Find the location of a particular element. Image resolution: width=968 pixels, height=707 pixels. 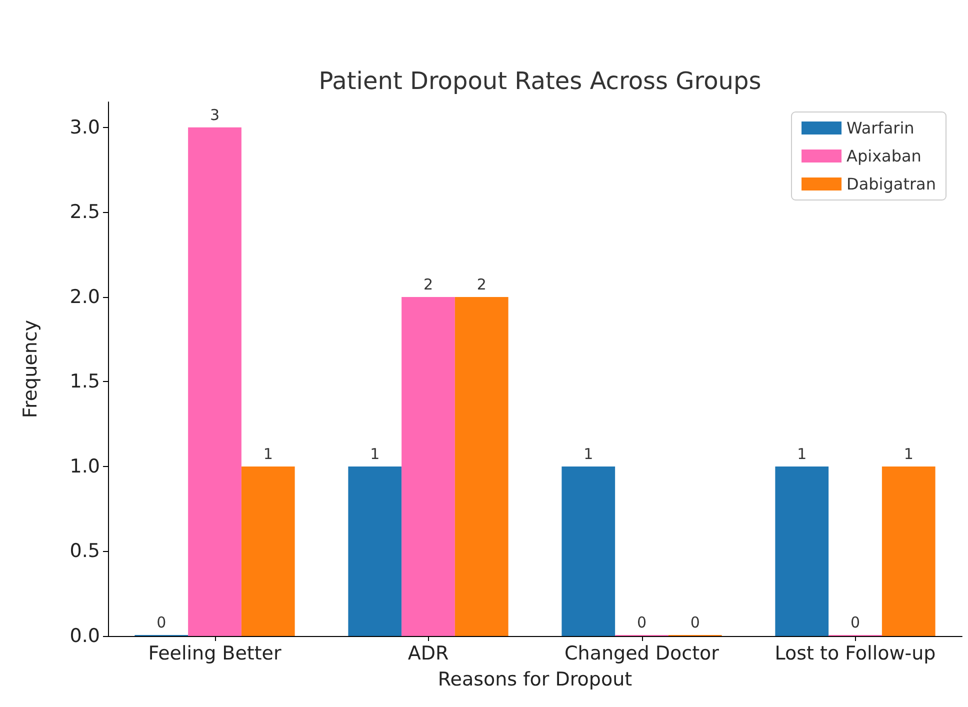

y-tick-label: 1.0 is located at coordinates (85, 466).